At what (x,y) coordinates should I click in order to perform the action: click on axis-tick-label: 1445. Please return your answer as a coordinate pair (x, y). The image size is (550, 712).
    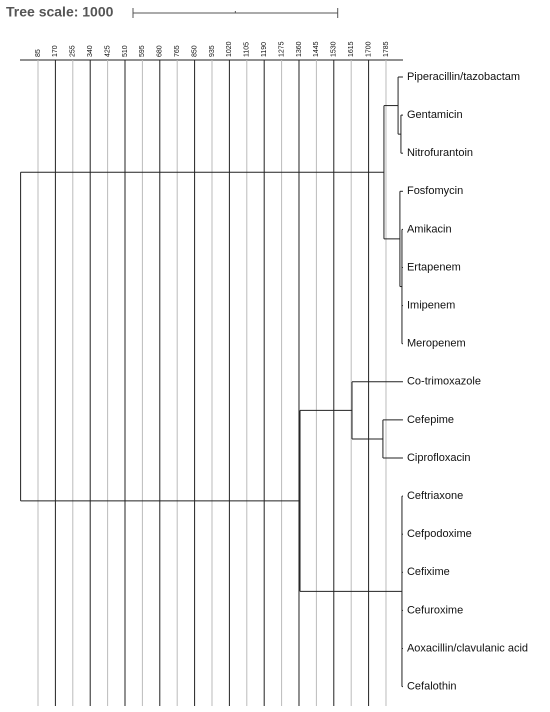
    Looking at the image, I should click on (316, 49).